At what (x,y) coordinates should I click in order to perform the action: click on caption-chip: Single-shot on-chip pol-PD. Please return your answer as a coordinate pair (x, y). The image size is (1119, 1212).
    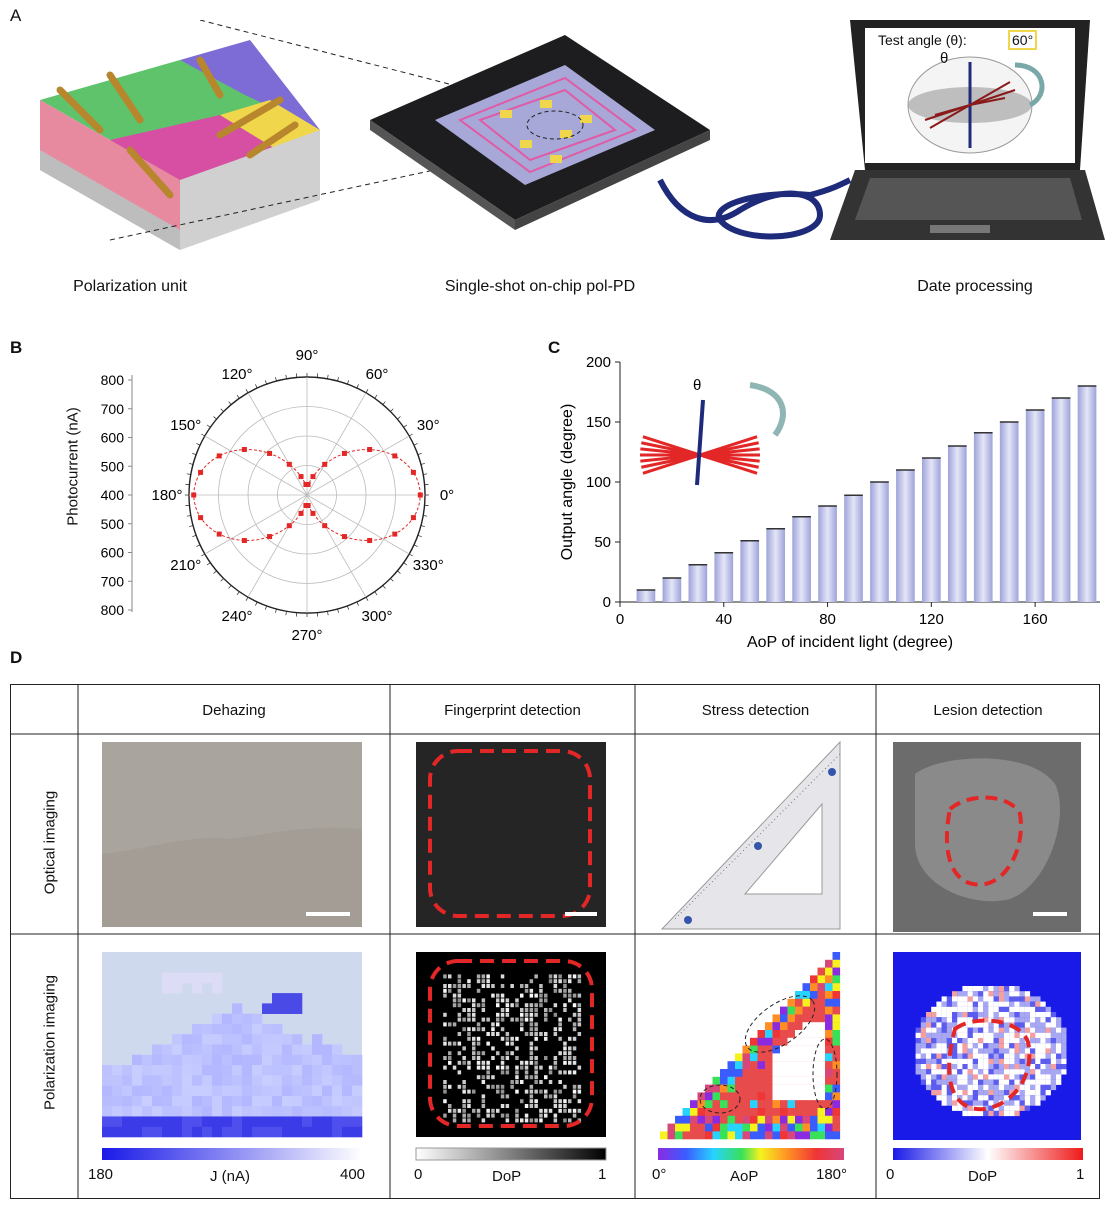
    Looking at the image, I should click on (540, 286).